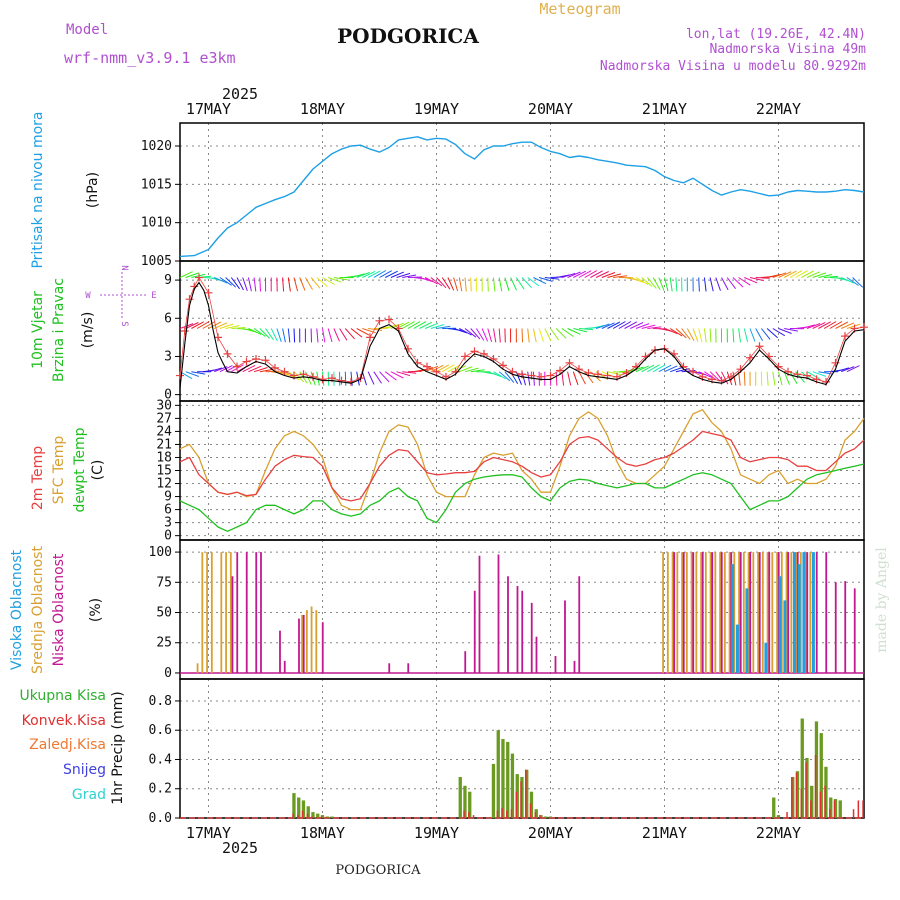 The image size is (900, 900). What do you see at coordinates (161, 759) in the screenshot?
I see `precip-ytick-label-2: 0.4` at bounding box center [161, 759].